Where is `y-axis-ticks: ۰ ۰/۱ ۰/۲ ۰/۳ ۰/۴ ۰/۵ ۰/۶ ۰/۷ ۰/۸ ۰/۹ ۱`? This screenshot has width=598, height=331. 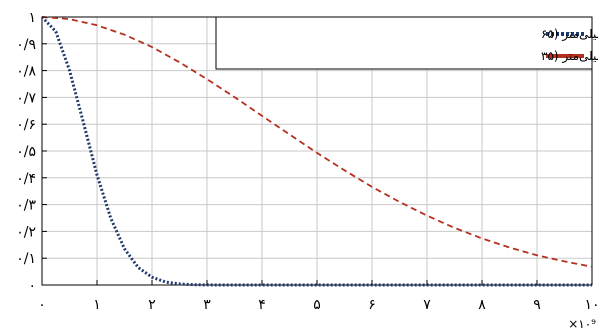
y-axis-ticks: ۰ ۰/۱ ۰/۲ ۰/۳ ۰/۴ ۰/۵ ۰/۶ ۰/۷ ۰/۸ ۰/۹ ۱ is located at coordinates (31, 152).